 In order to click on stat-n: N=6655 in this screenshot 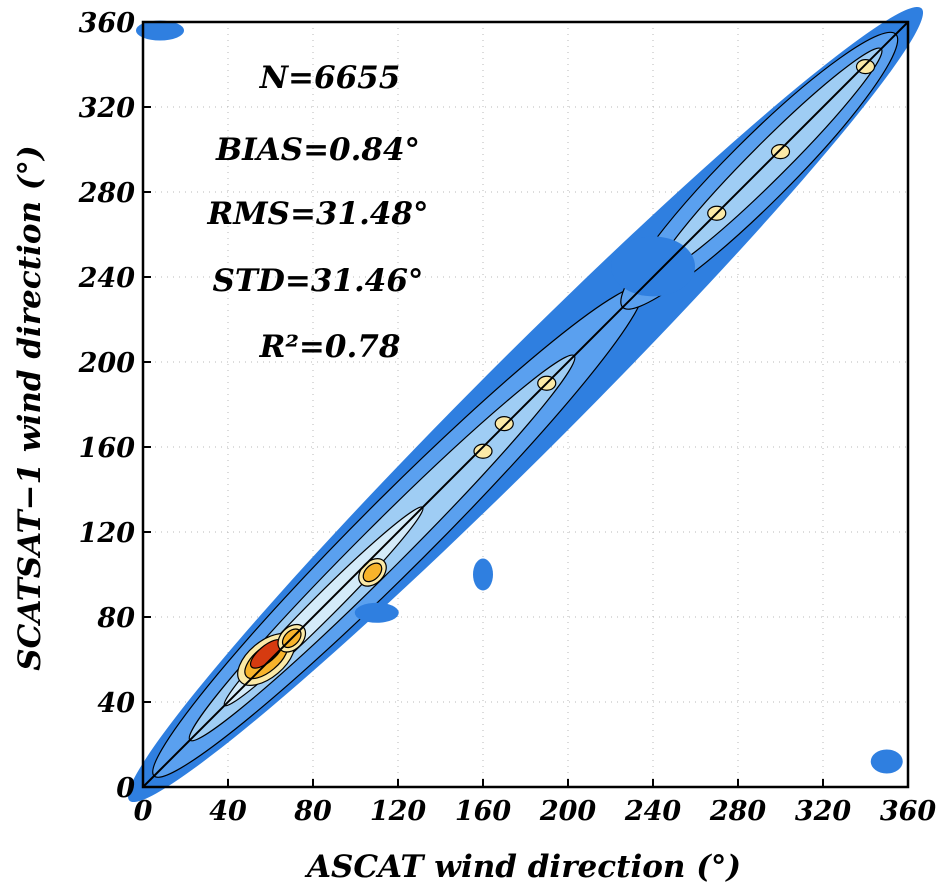, I will do `click(330, 78)`.